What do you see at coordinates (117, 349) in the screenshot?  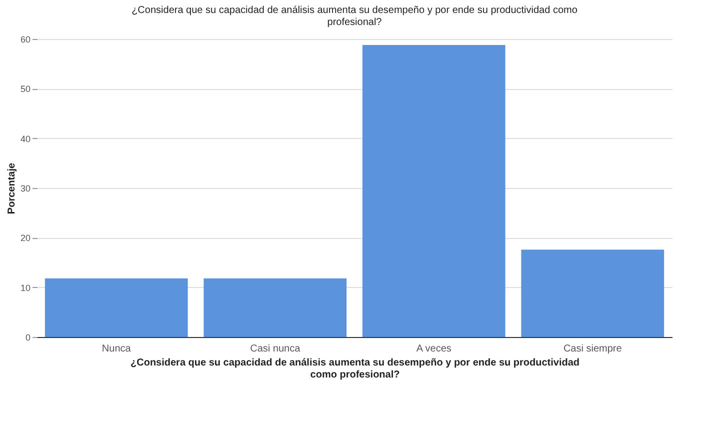 I see `x-tick-label: Nunca` at bounding box center [117, 349].